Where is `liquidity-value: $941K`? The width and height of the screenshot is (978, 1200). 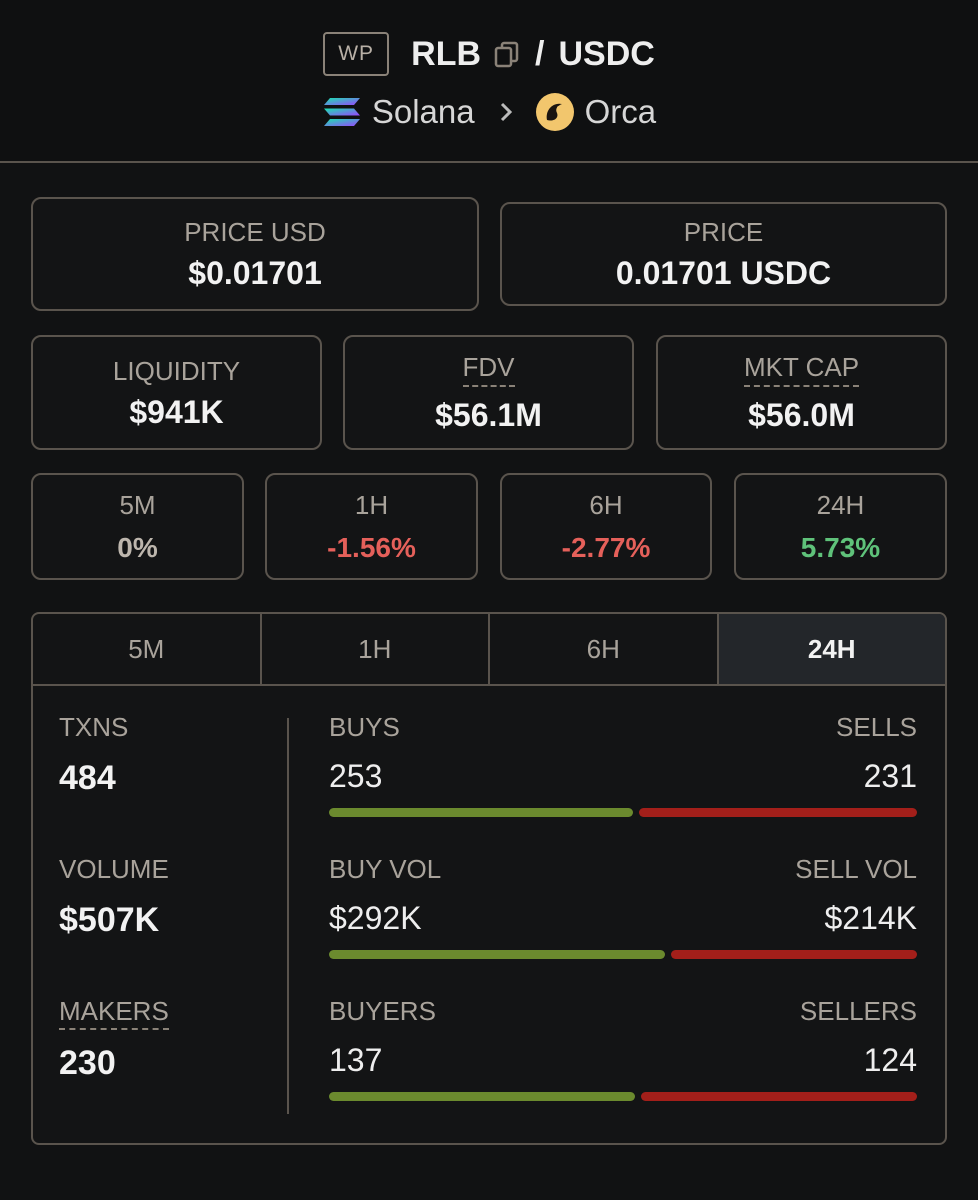 liquidity-value: $941K is located at coordinates (176, 411).